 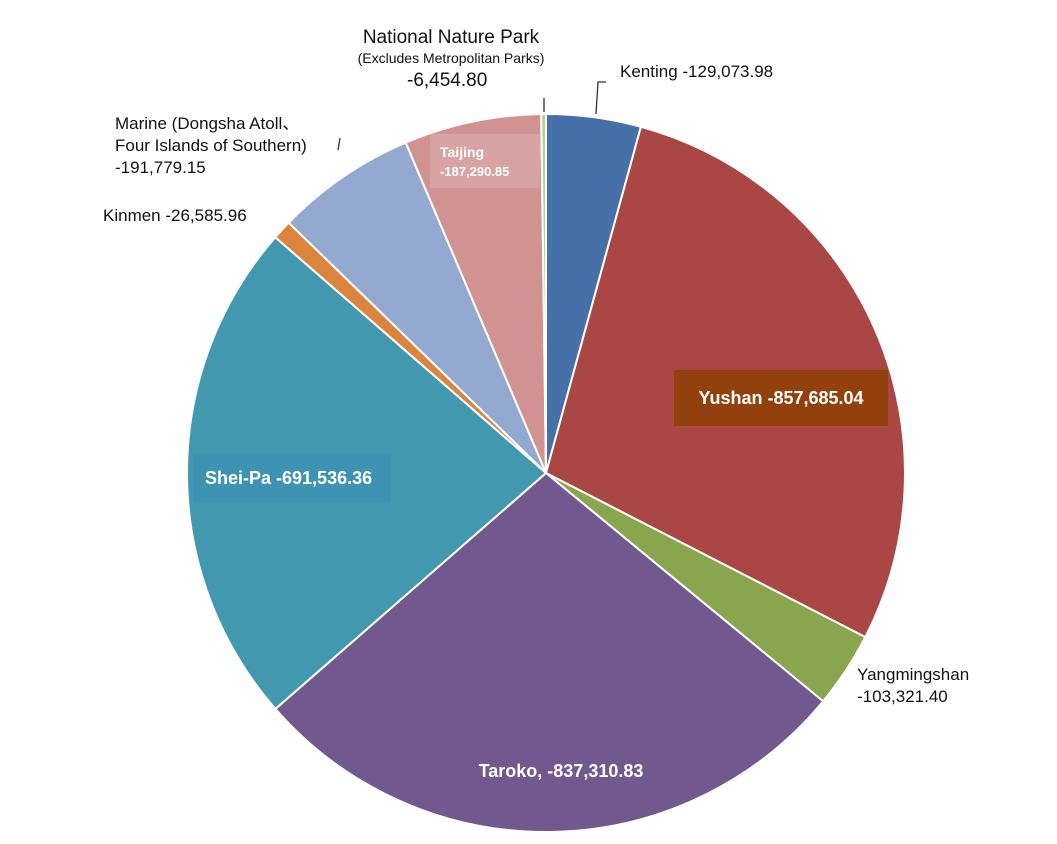 What do you see at coordinates (207, 123) in the screenshot?
I see `label-marine-line1: Marine (Dongsha Atoll、` at bounding box center [207, 123].